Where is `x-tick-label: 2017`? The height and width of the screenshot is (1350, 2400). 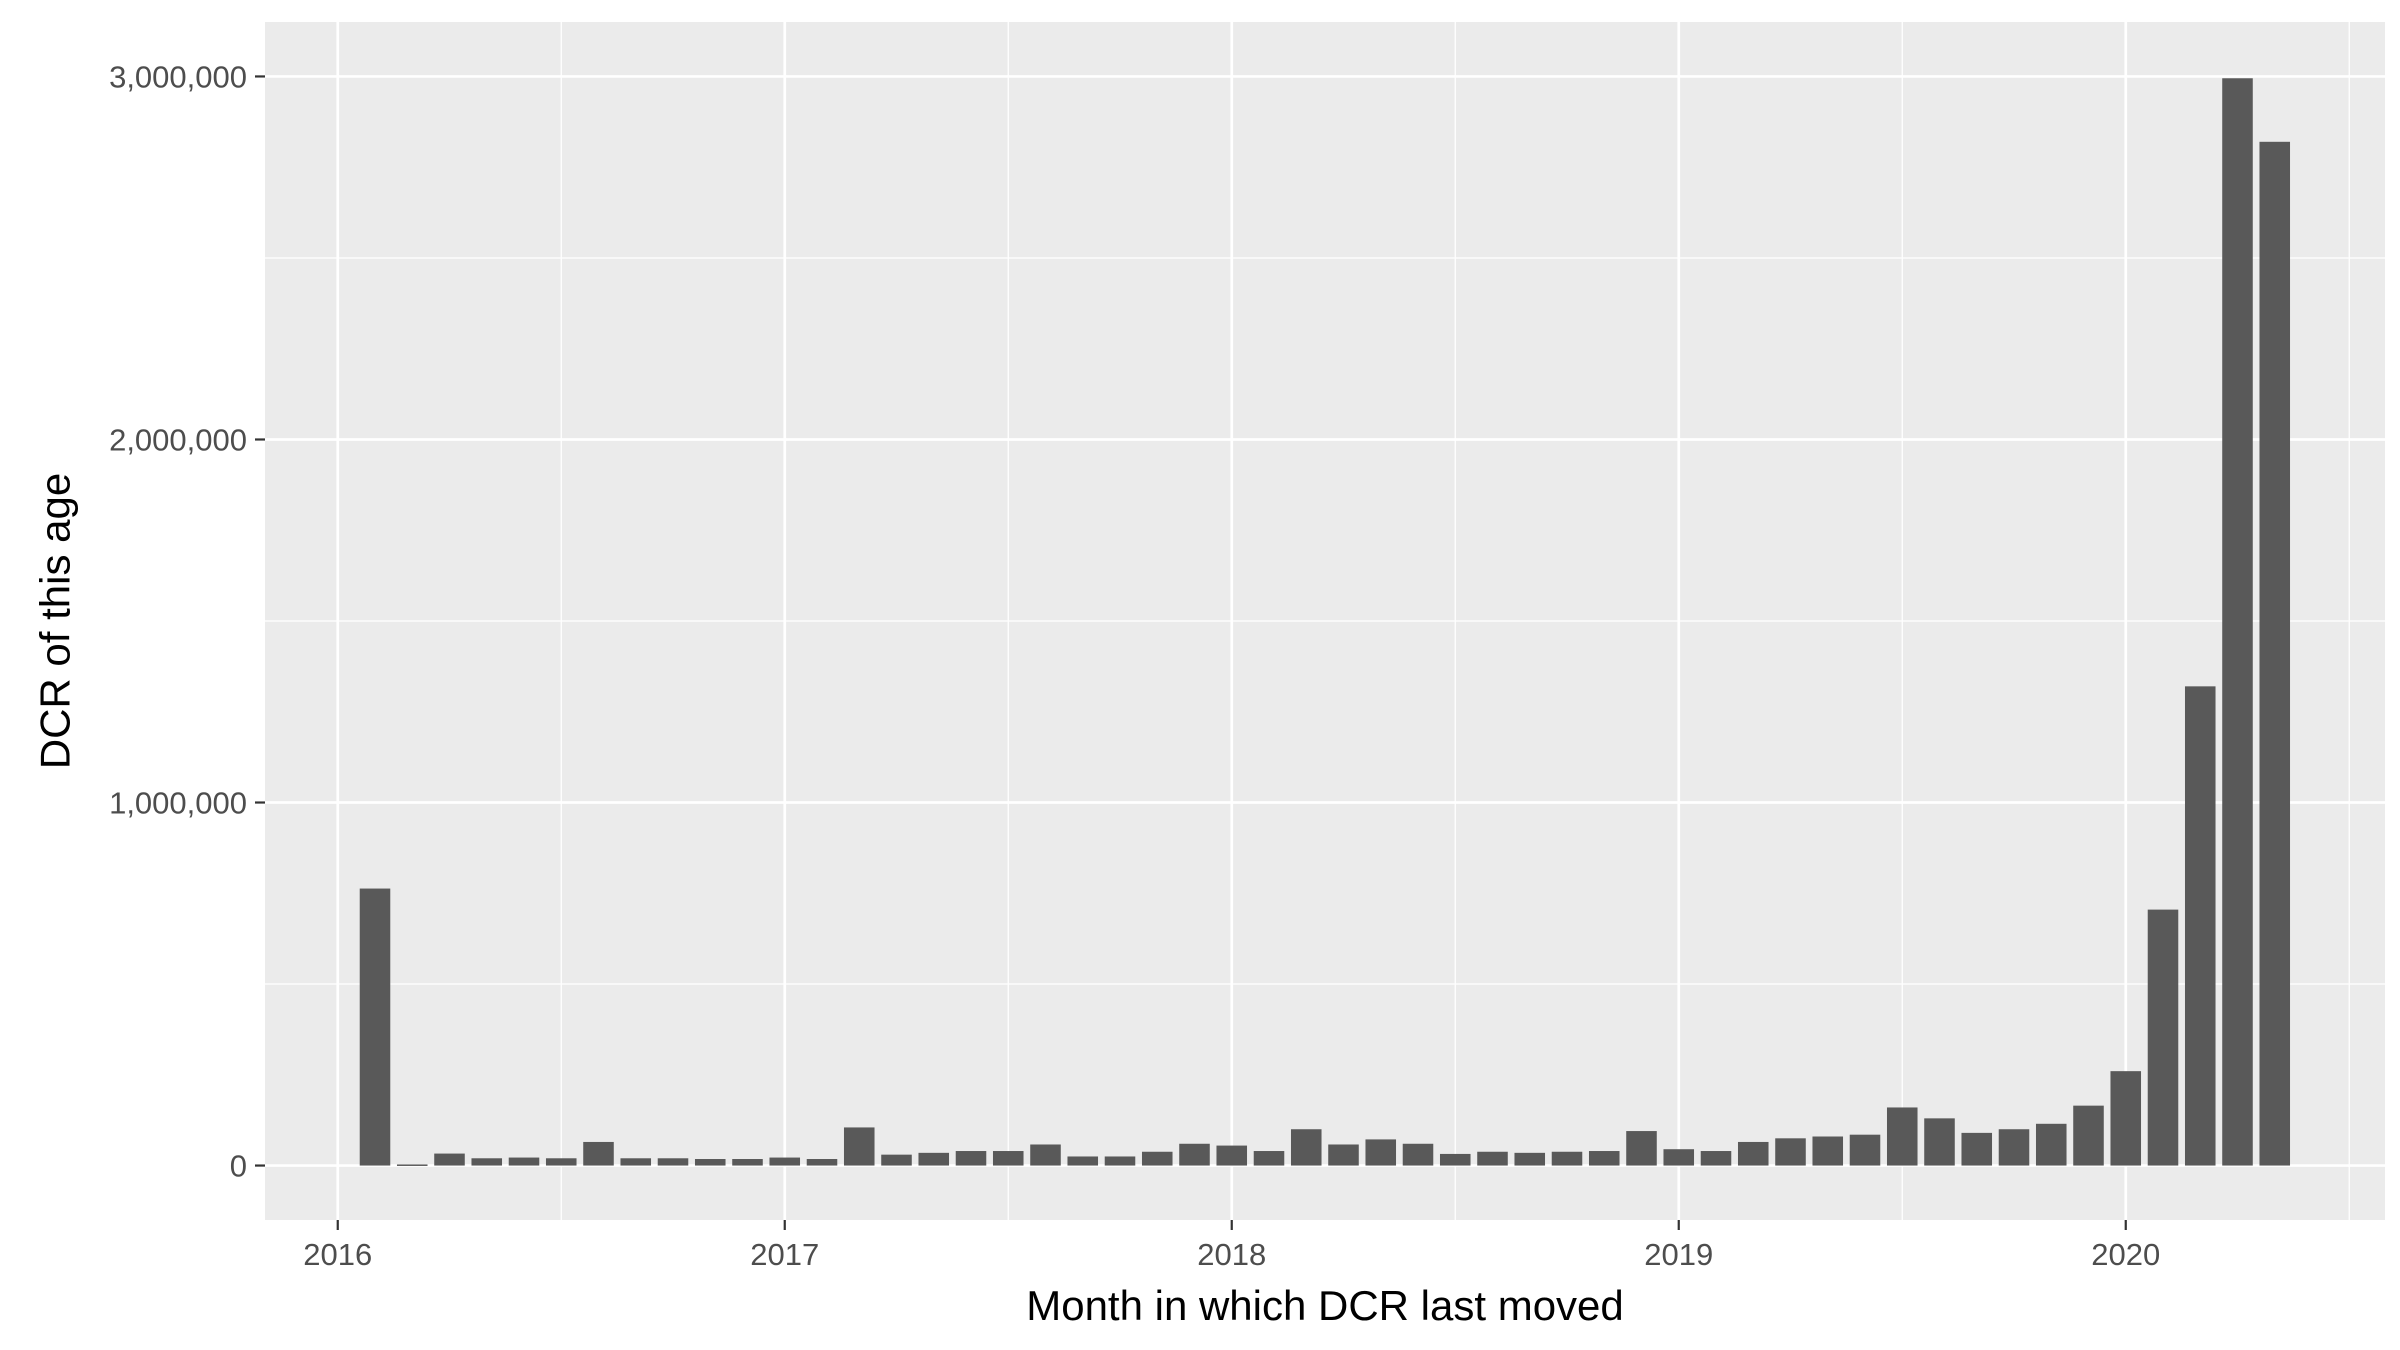 x-tick-label: 2017 is located at coordinates (784, 1254).